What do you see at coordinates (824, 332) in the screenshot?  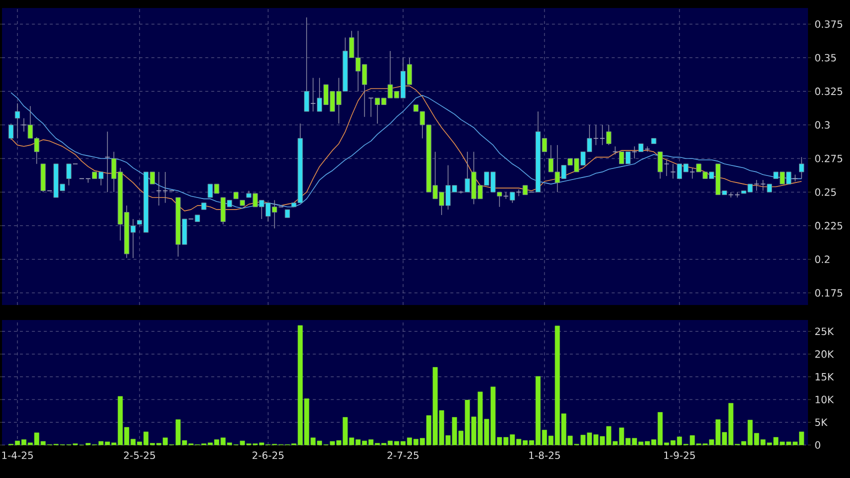 I see `y-tick-label: 25K` at bounding box center [824, 332].